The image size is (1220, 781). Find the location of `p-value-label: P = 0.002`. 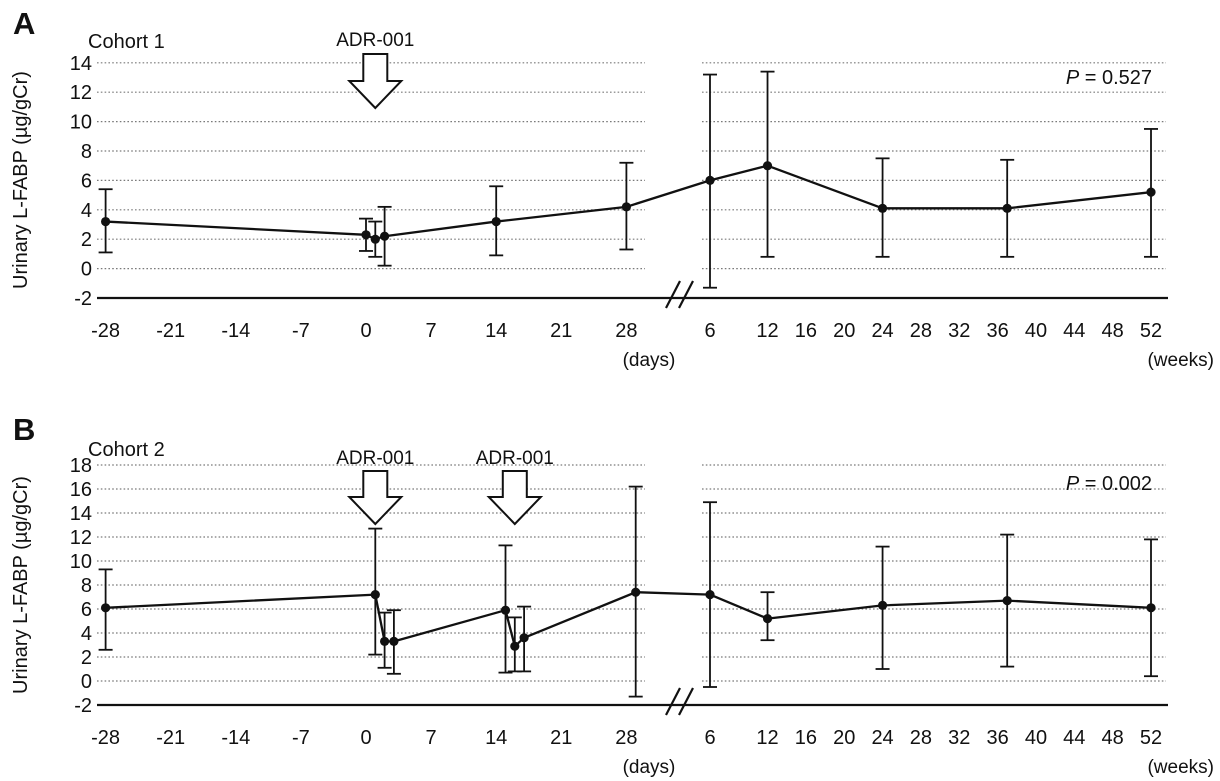

p-value-label: P = 0.002 is located at coordinates (1109, 484).